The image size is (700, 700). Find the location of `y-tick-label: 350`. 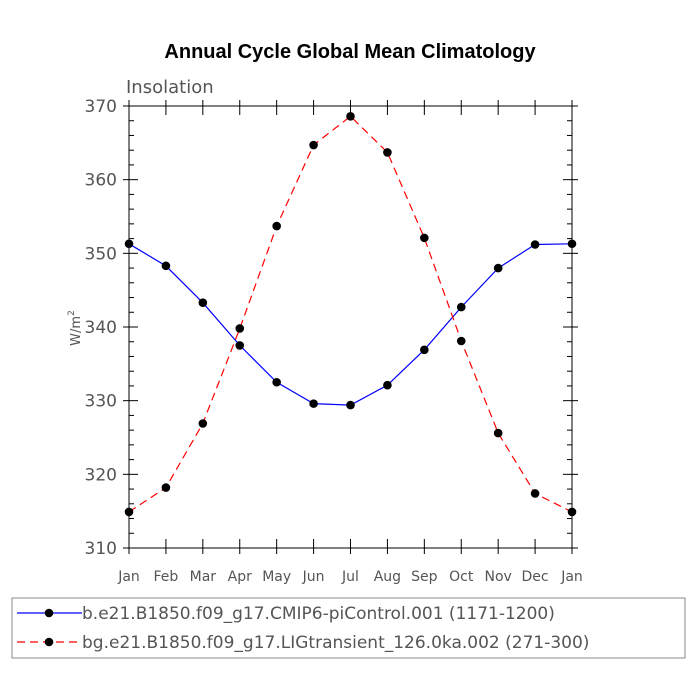

y-tick-label: 350 is located at coordinates (101, 254).